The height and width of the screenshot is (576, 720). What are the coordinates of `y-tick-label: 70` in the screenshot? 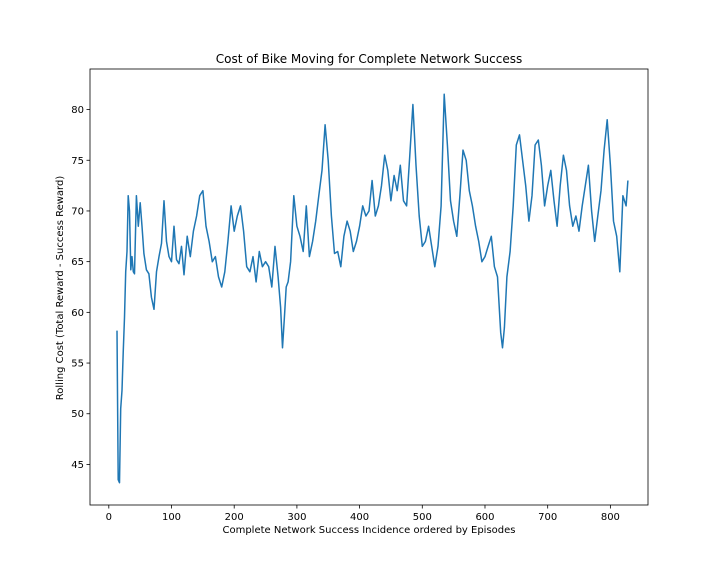 It's located at (77, 211).